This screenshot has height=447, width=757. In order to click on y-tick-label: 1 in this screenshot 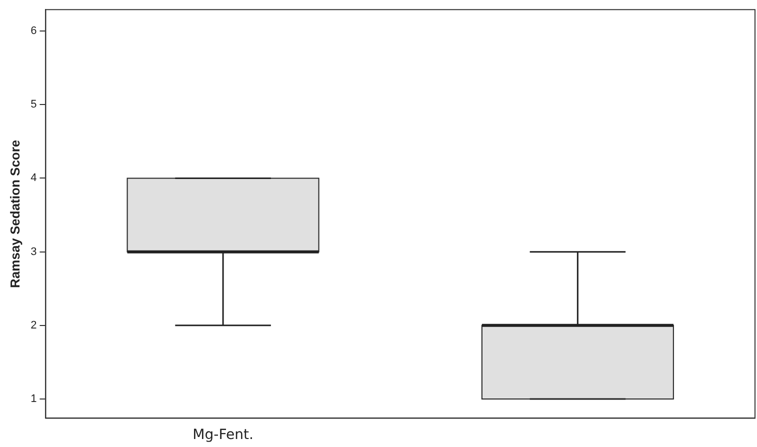, I will do `click(33, 399)`.